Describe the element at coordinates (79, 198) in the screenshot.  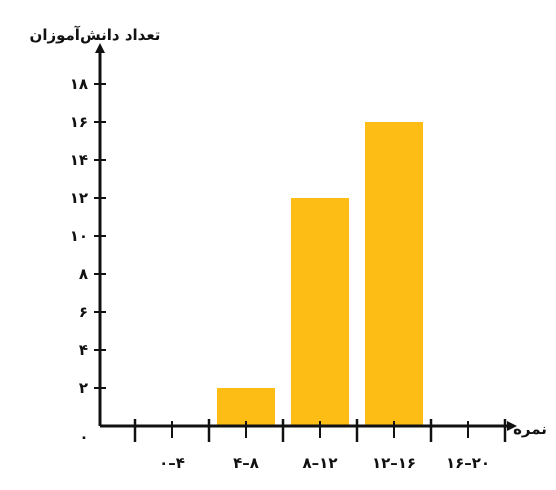
I see `y-tick-label: ۱۲` at that location.